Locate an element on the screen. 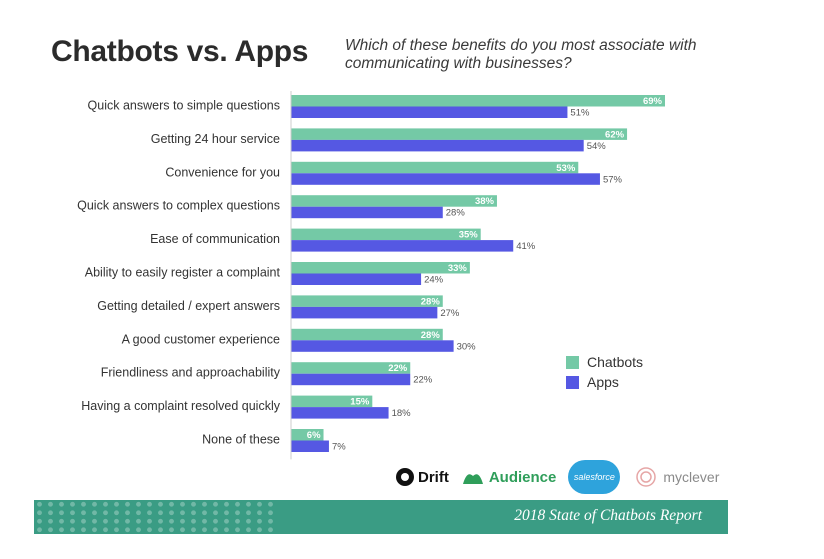 Image resolution: width=824 pixels, height=559 pixels. legend-label-apps: Apps is located at coordinates (603, 382).